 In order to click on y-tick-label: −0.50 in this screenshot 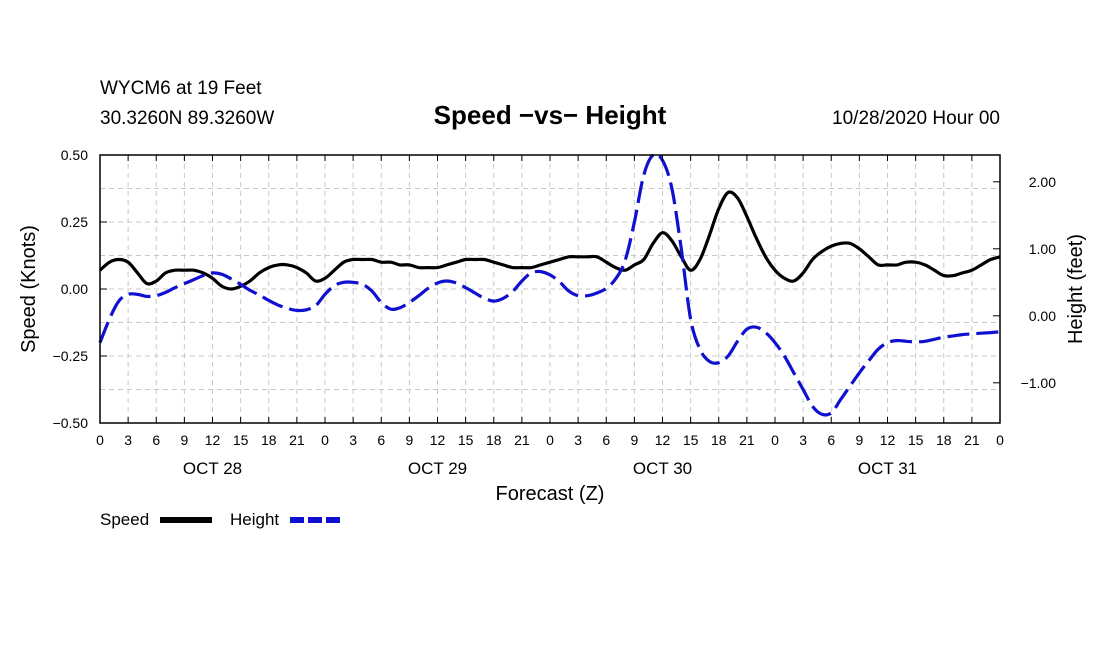, I will do `click(71, 423)`.